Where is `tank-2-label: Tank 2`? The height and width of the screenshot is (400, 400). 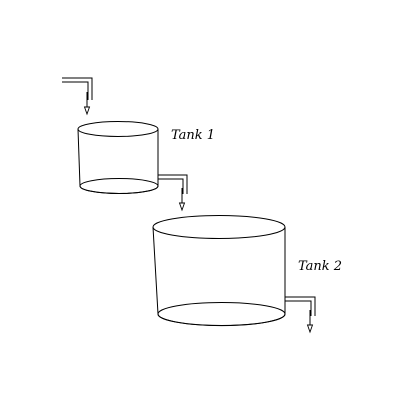 tank-2-label: Tank 2 is located at coordinates (320, 266).